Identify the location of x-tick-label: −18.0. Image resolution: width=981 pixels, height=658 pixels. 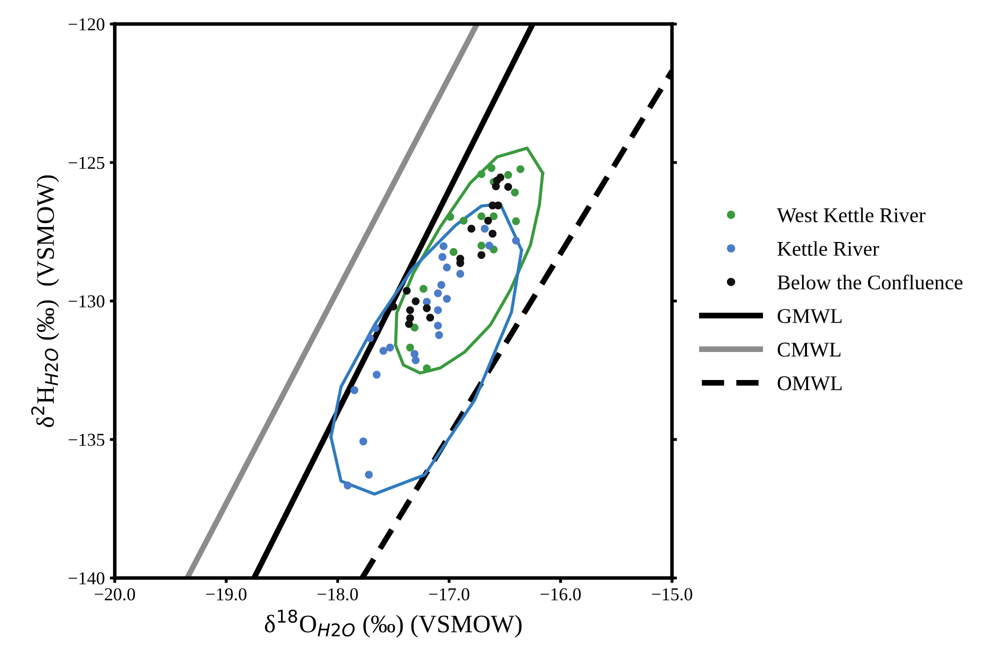
(338, 594).